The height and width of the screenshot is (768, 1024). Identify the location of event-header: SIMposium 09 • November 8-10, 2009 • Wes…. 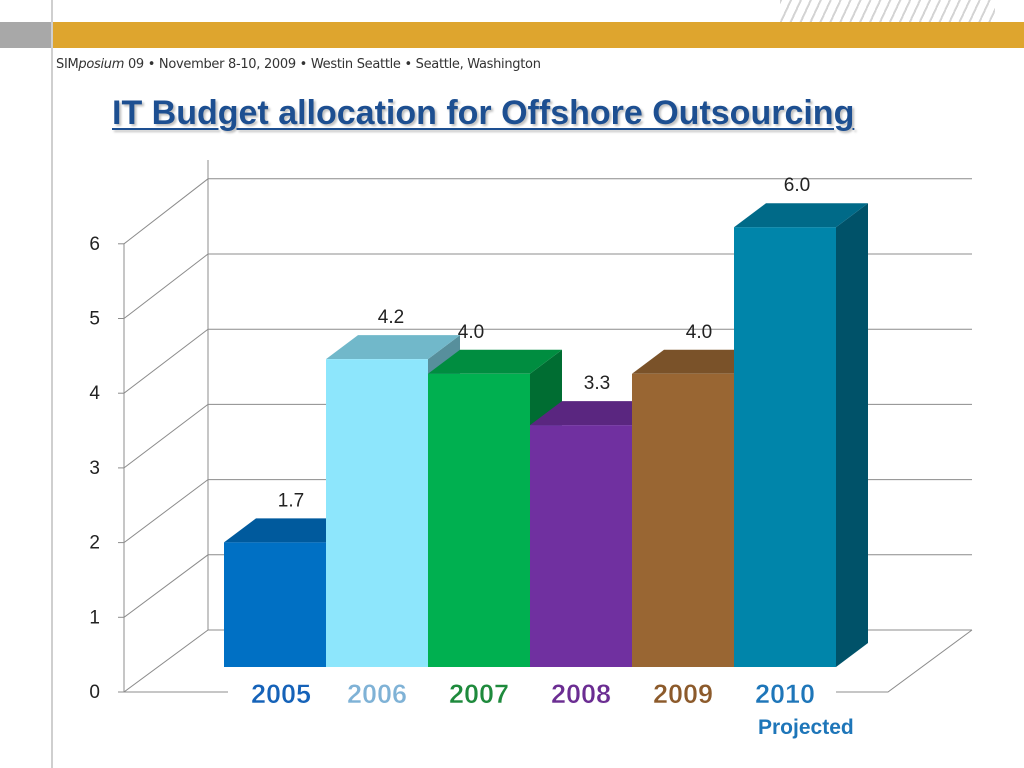
(298, 64).